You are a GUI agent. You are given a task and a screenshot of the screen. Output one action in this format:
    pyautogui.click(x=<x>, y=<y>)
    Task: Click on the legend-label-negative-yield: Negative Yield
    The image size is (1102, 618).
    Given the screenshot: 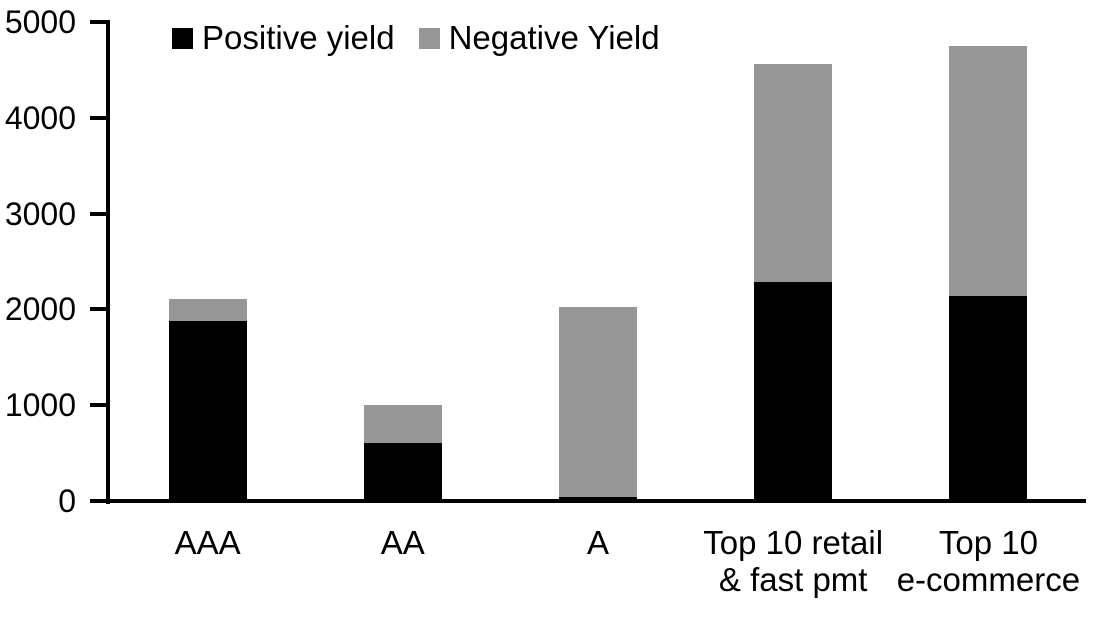 What is the action you would take?
    pyautogui.click(x=554, y=37)
    